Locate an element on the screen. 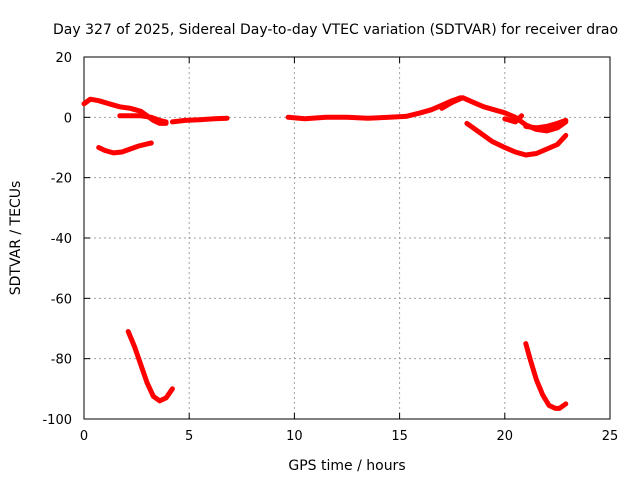  series-s9 is located at coordinates (516, 139).